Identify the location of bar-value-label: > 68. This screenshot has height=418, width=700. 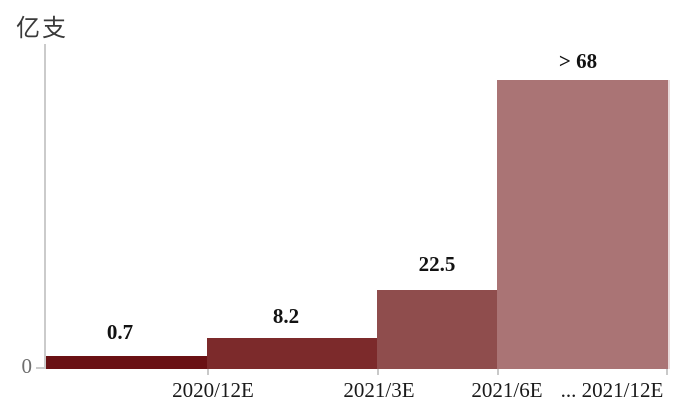
(578, 61).